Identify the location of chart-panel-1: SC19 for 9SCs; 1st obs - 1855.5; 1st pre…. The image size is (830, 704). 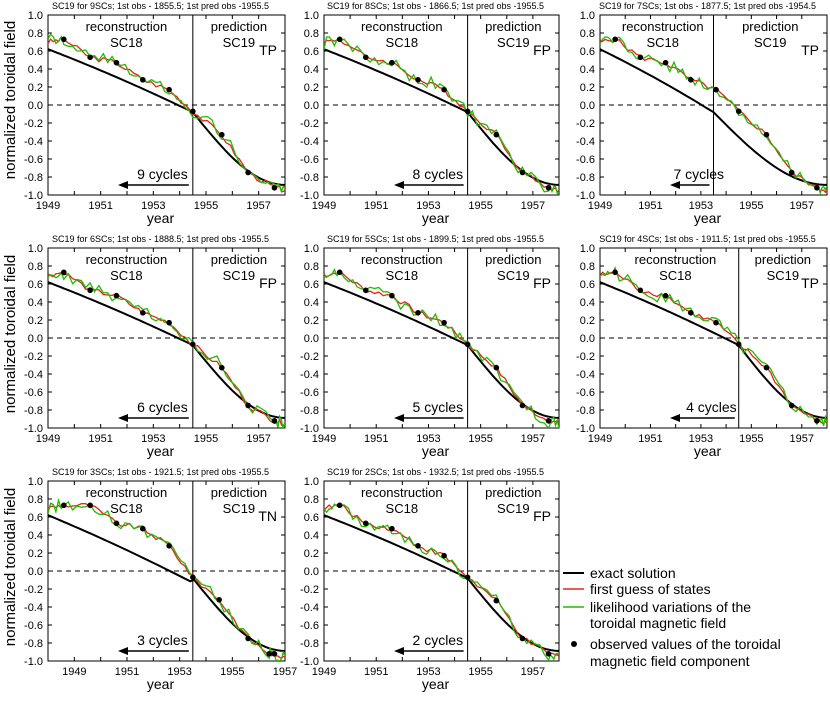
(155, 113).